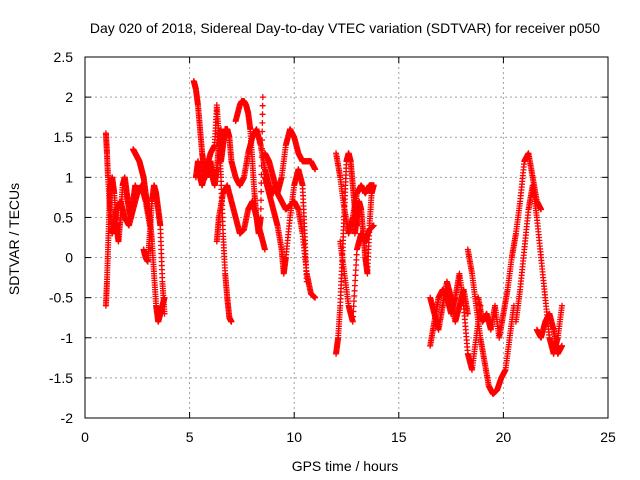 The image size is (640, 480). I want to click on y-tick-label: -2, so click(67, 418).